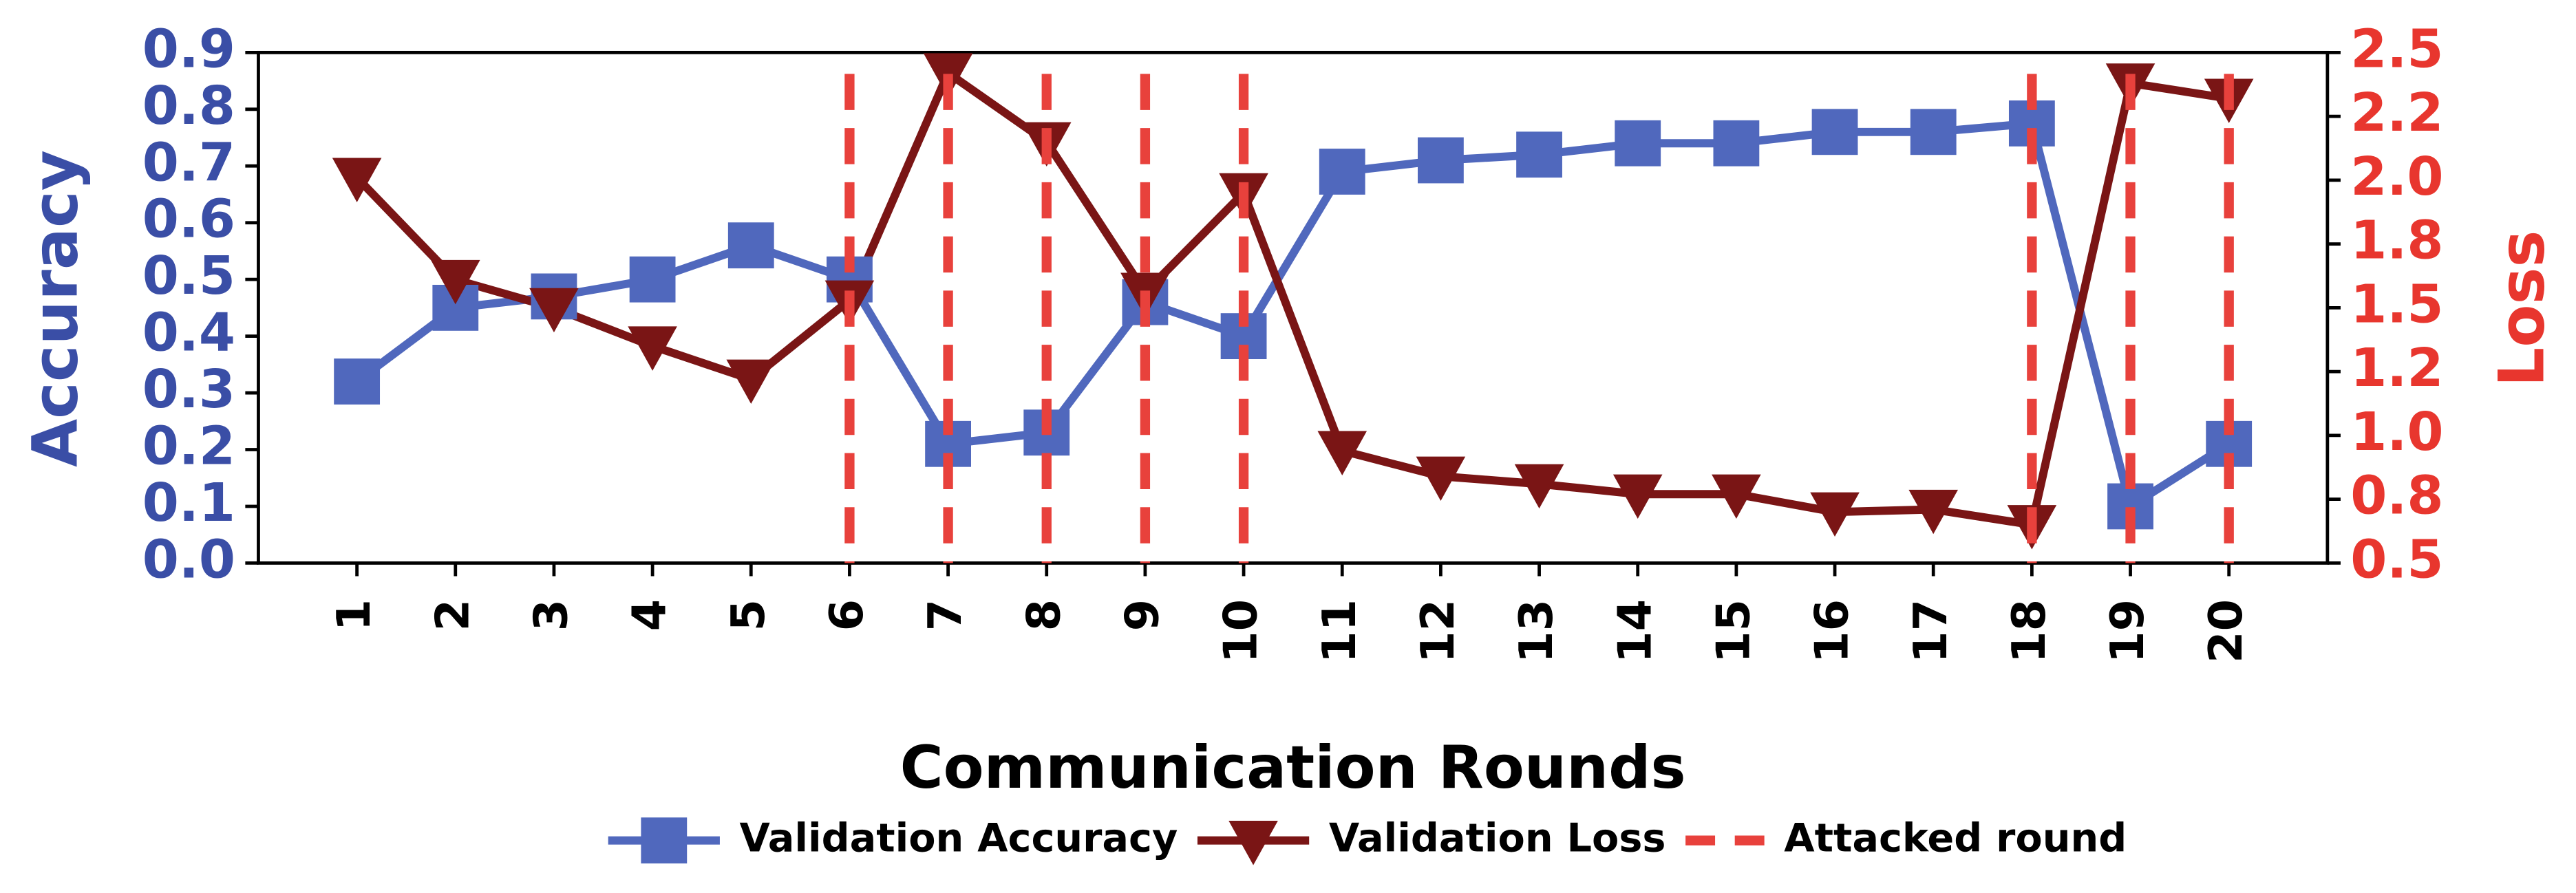  What do you see at coordinates (1955, 838) in the screenshot?
I see `legend-label: Attacked round` at bounding box center [1955, 838].